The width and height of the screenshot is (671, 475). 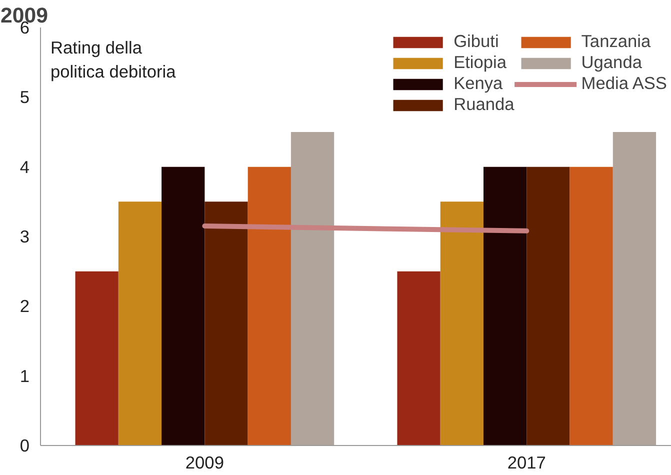 What do you see at coordinates (25, 446) in the screenshot?
I see `y-tick-label: 0` at bounding box center [25, 446].